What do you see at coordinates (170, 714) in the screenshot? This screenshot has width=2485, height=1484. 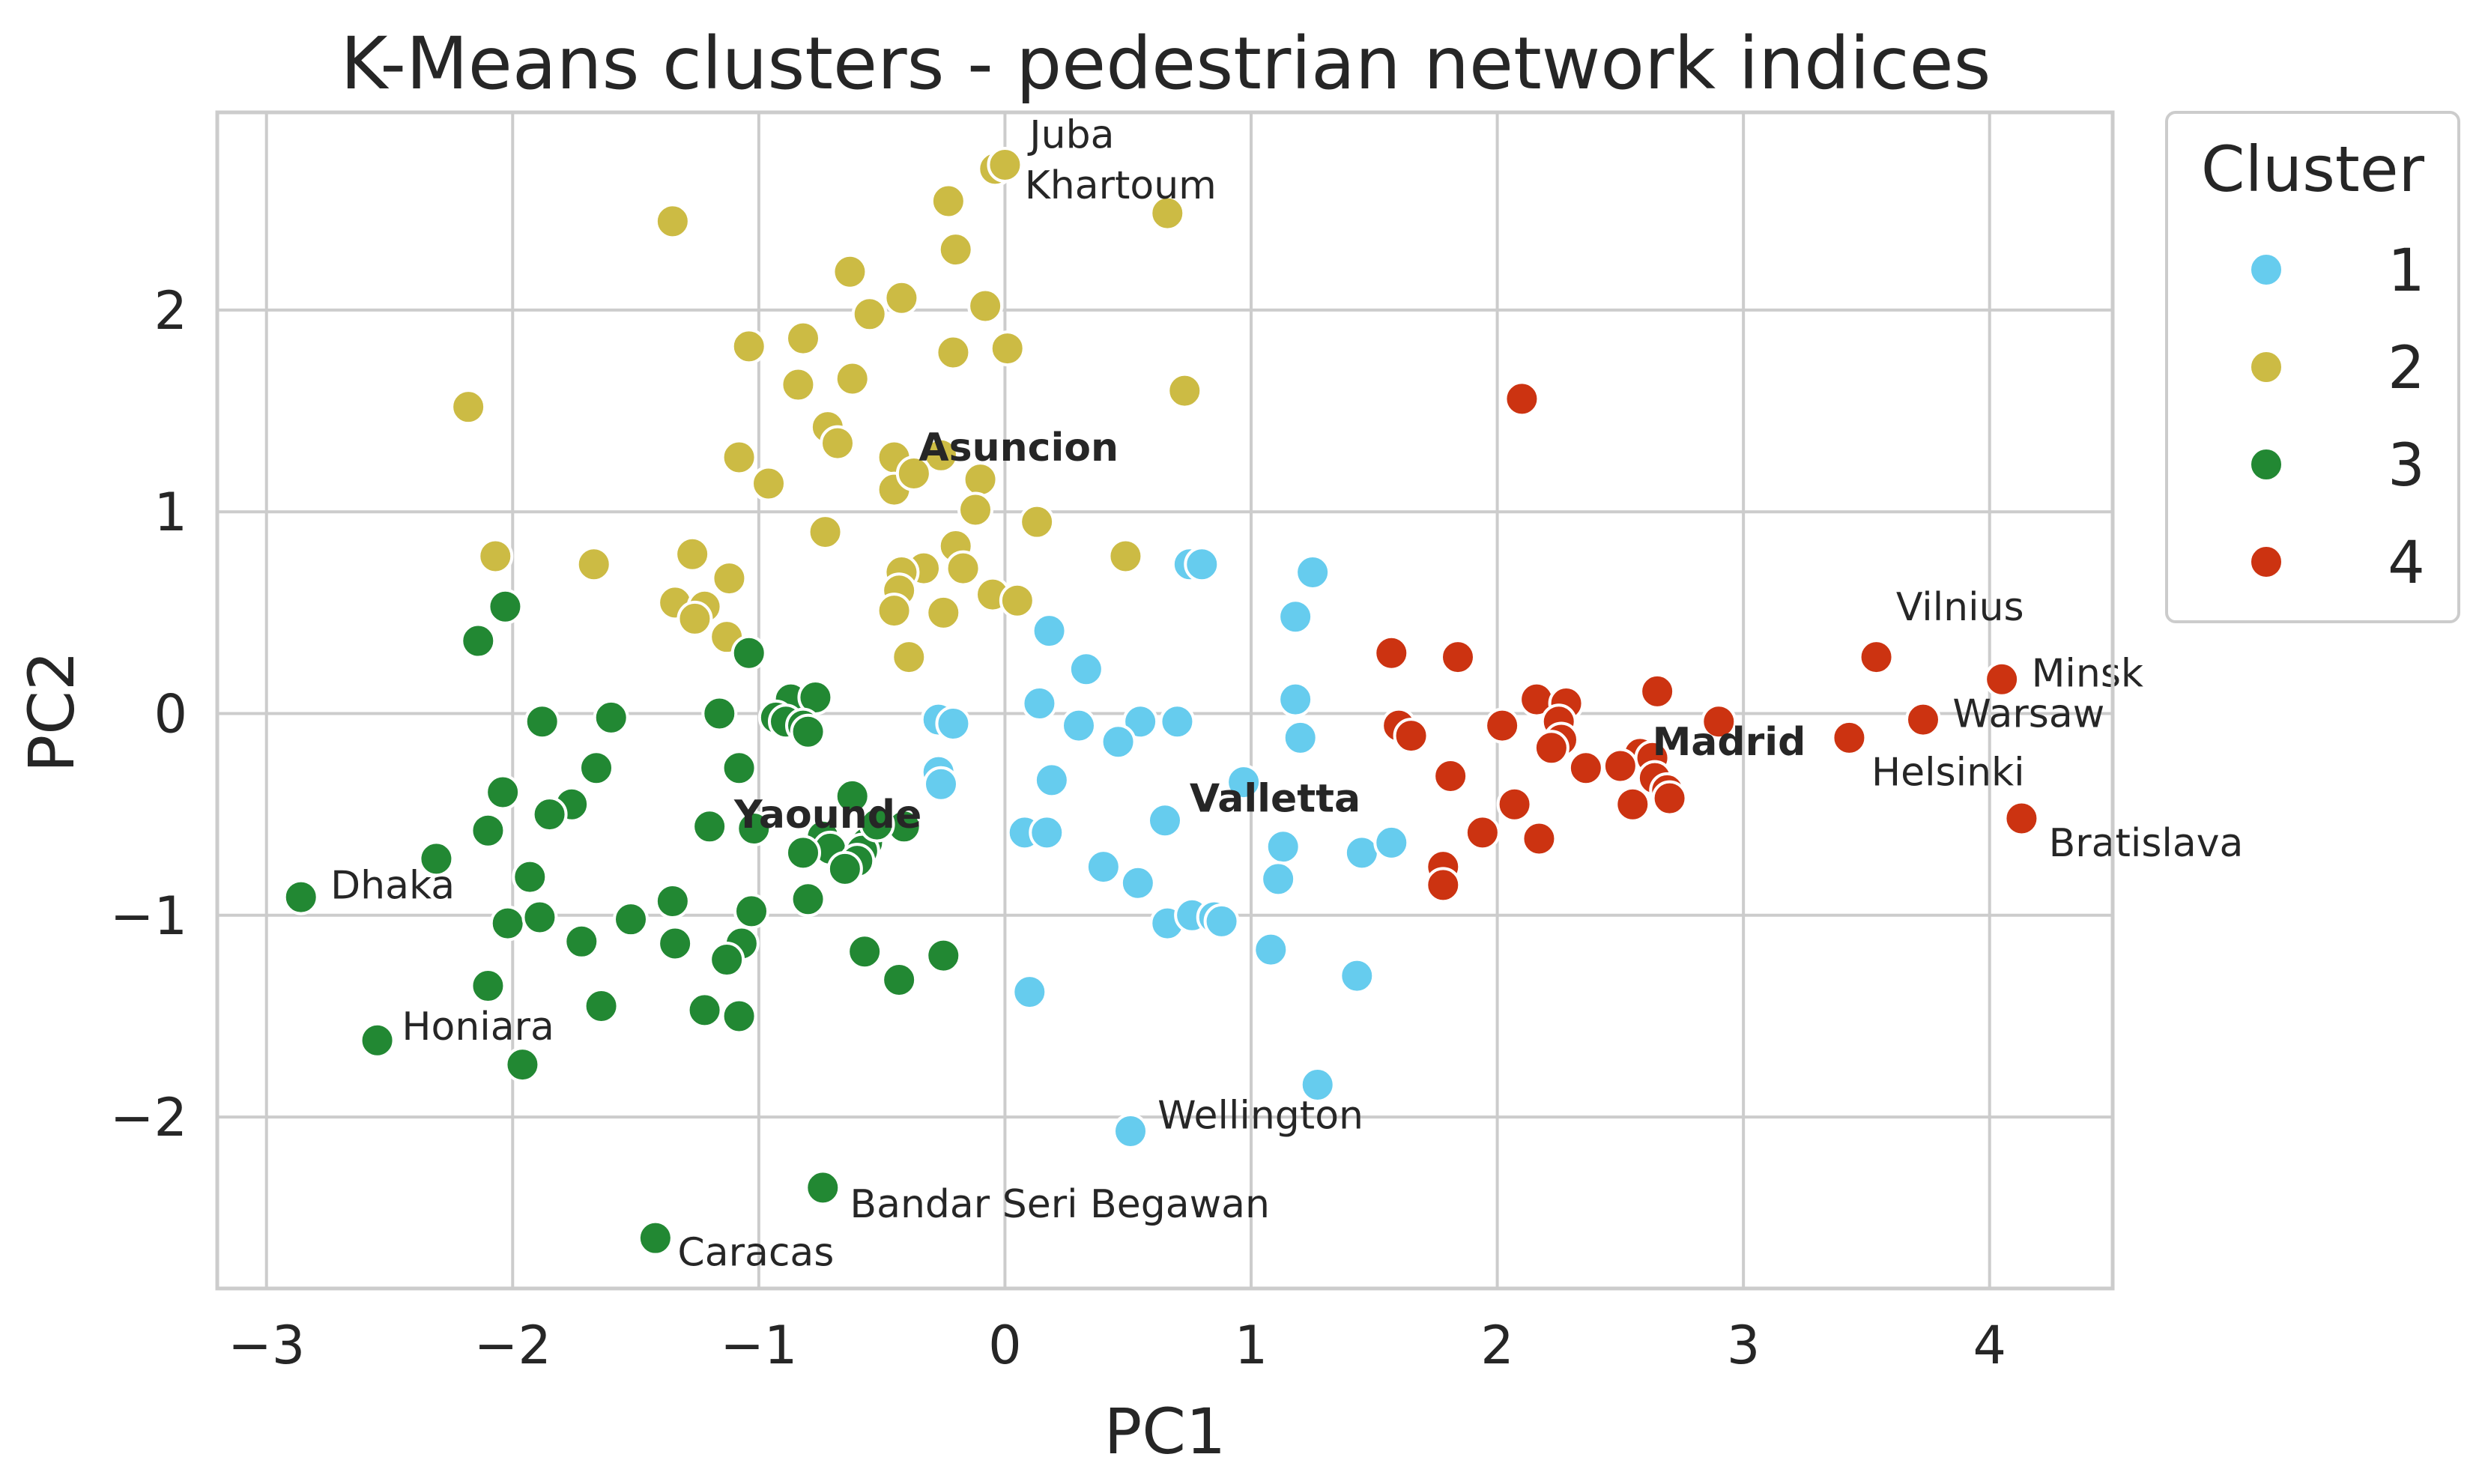 I see `y-tick-label: 0` at bounding box center [170, 714].